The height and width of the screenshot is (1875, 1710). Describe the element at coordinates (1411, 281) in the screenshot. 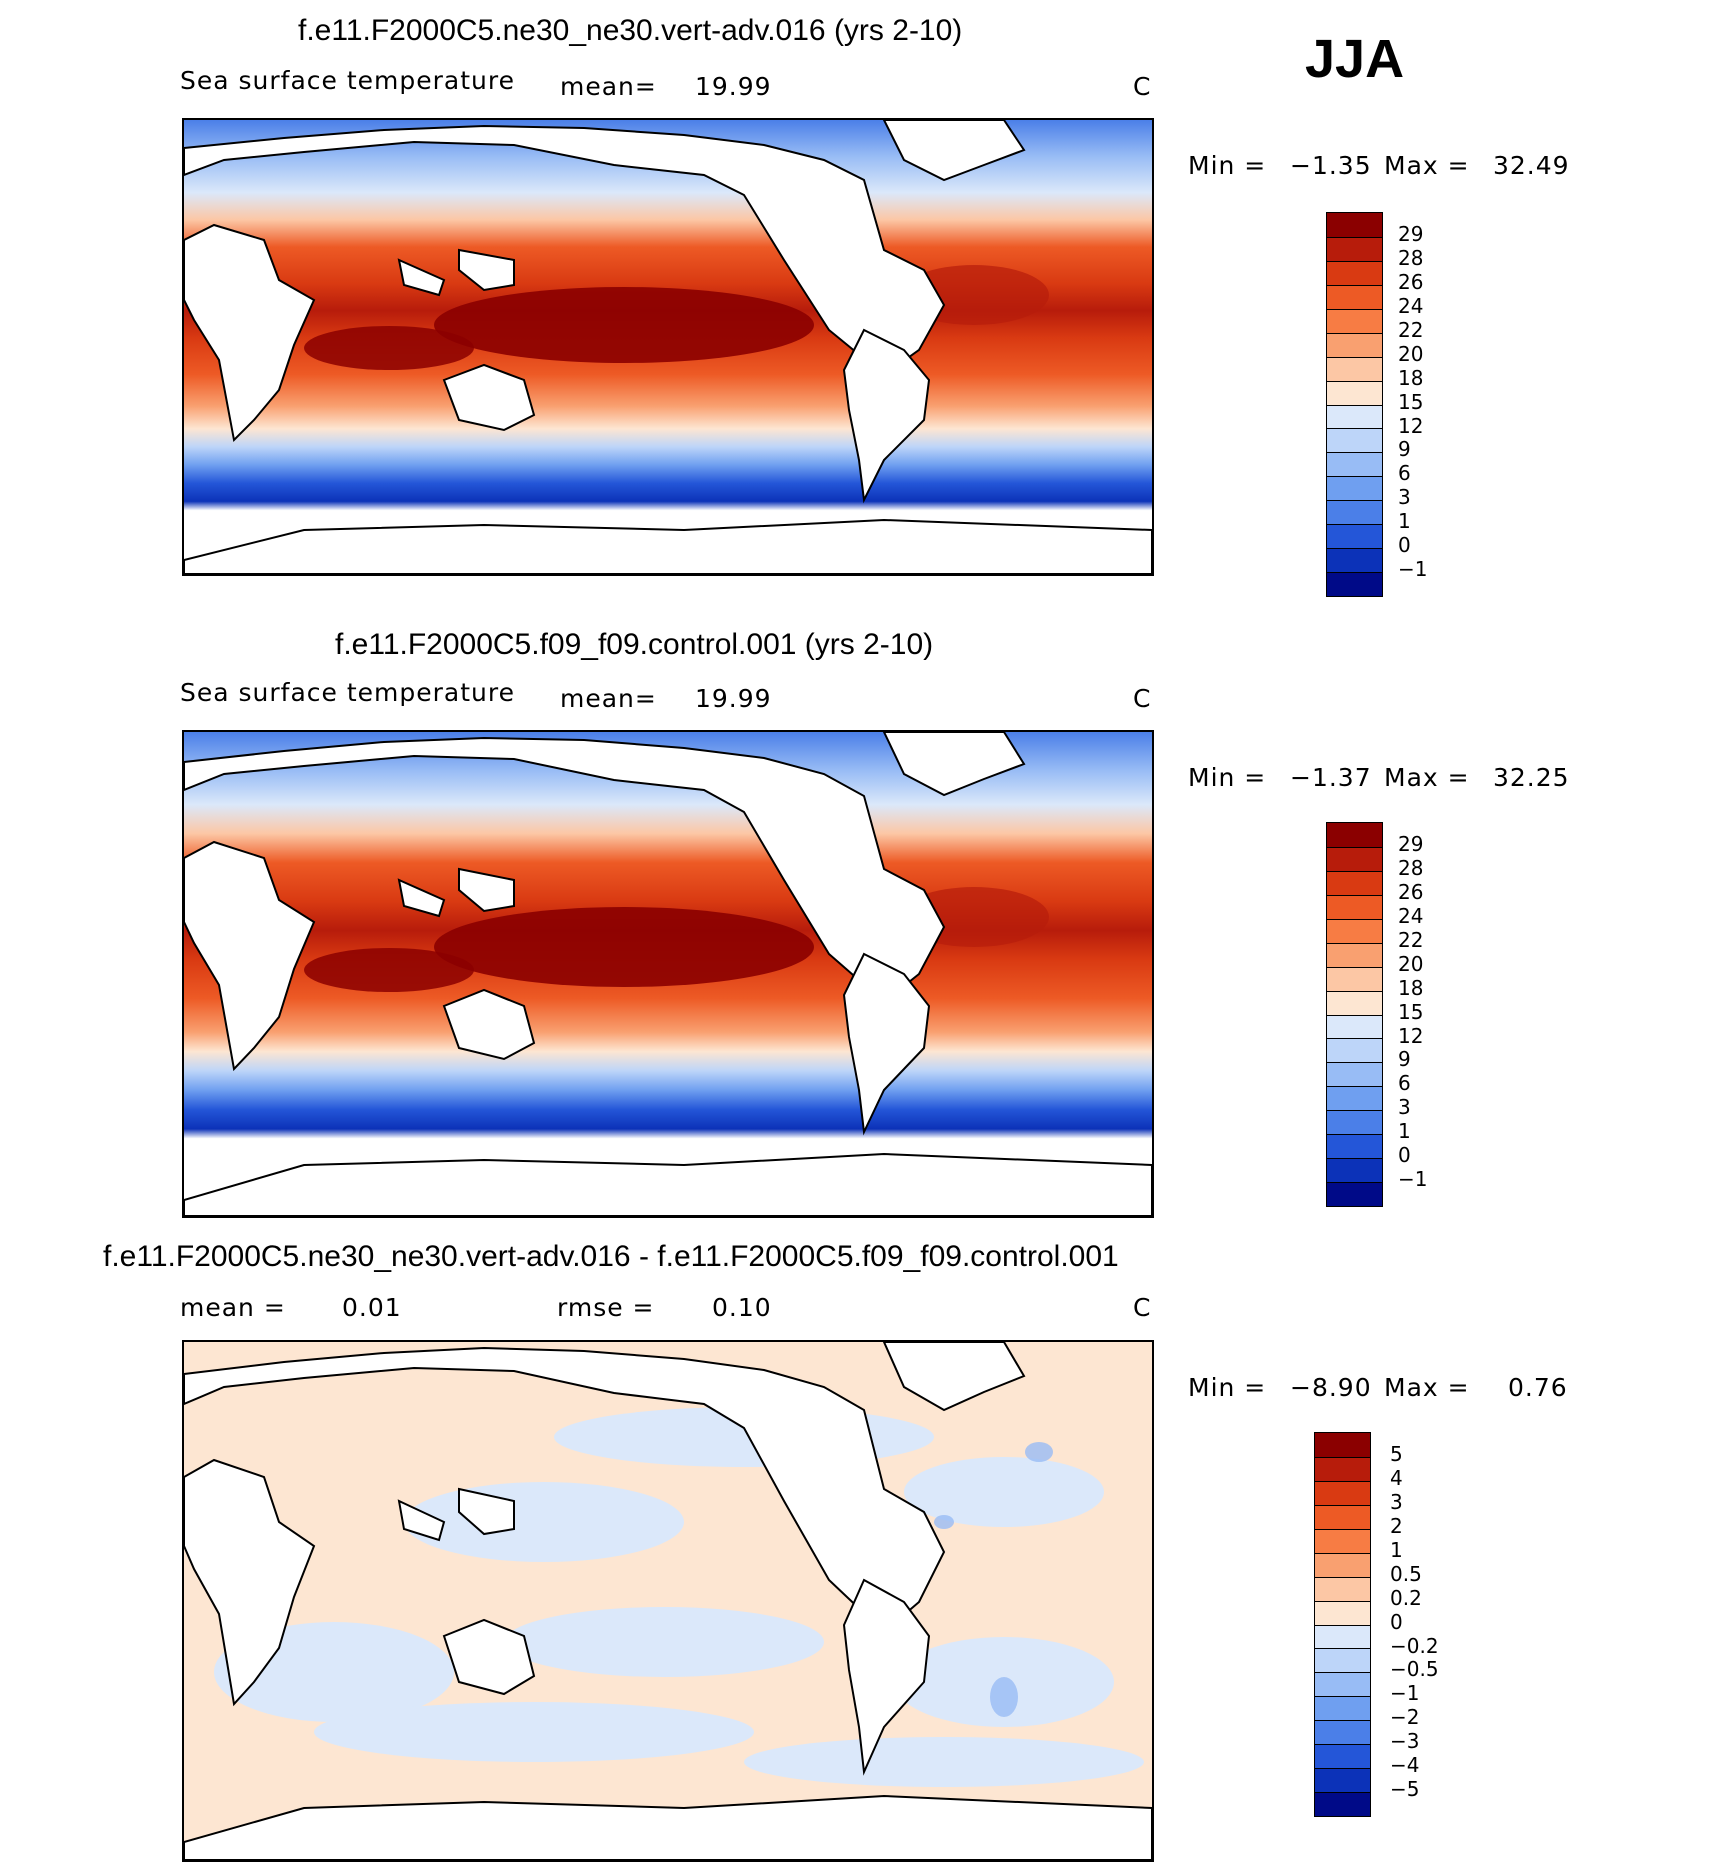

I see `colorbar-tick-label: 26` at that location.